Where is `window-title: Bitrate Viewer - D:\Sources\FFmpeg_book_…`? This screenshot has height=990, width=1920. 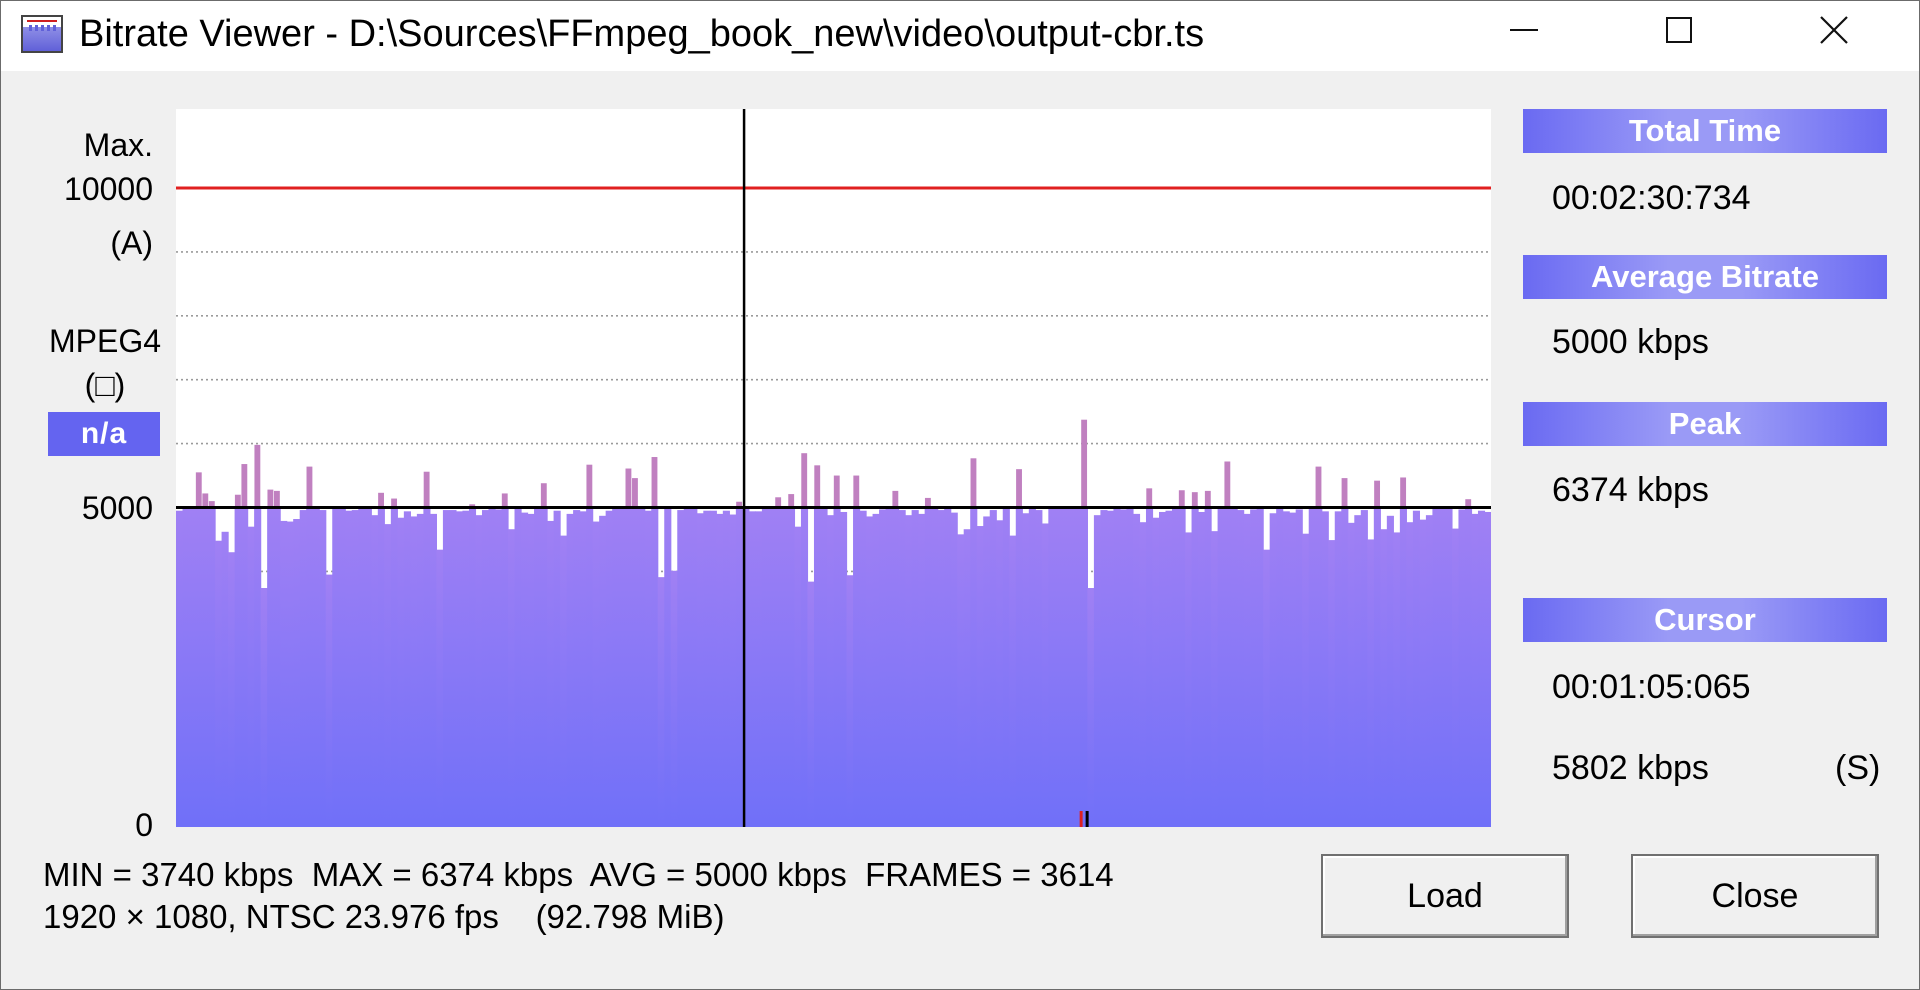
window-title: Bitrate Viewer - D:\Sources\FFmpeg_book_… is located at coordinates (642, 34).